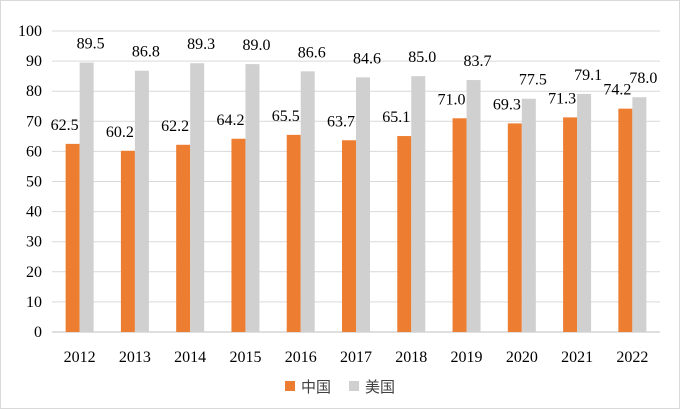 The height and width of the screenshot is (409, 680). Describe the element at coordinates (34, 302) in the screenshot. I see `y-tick-label: 10` at that location.